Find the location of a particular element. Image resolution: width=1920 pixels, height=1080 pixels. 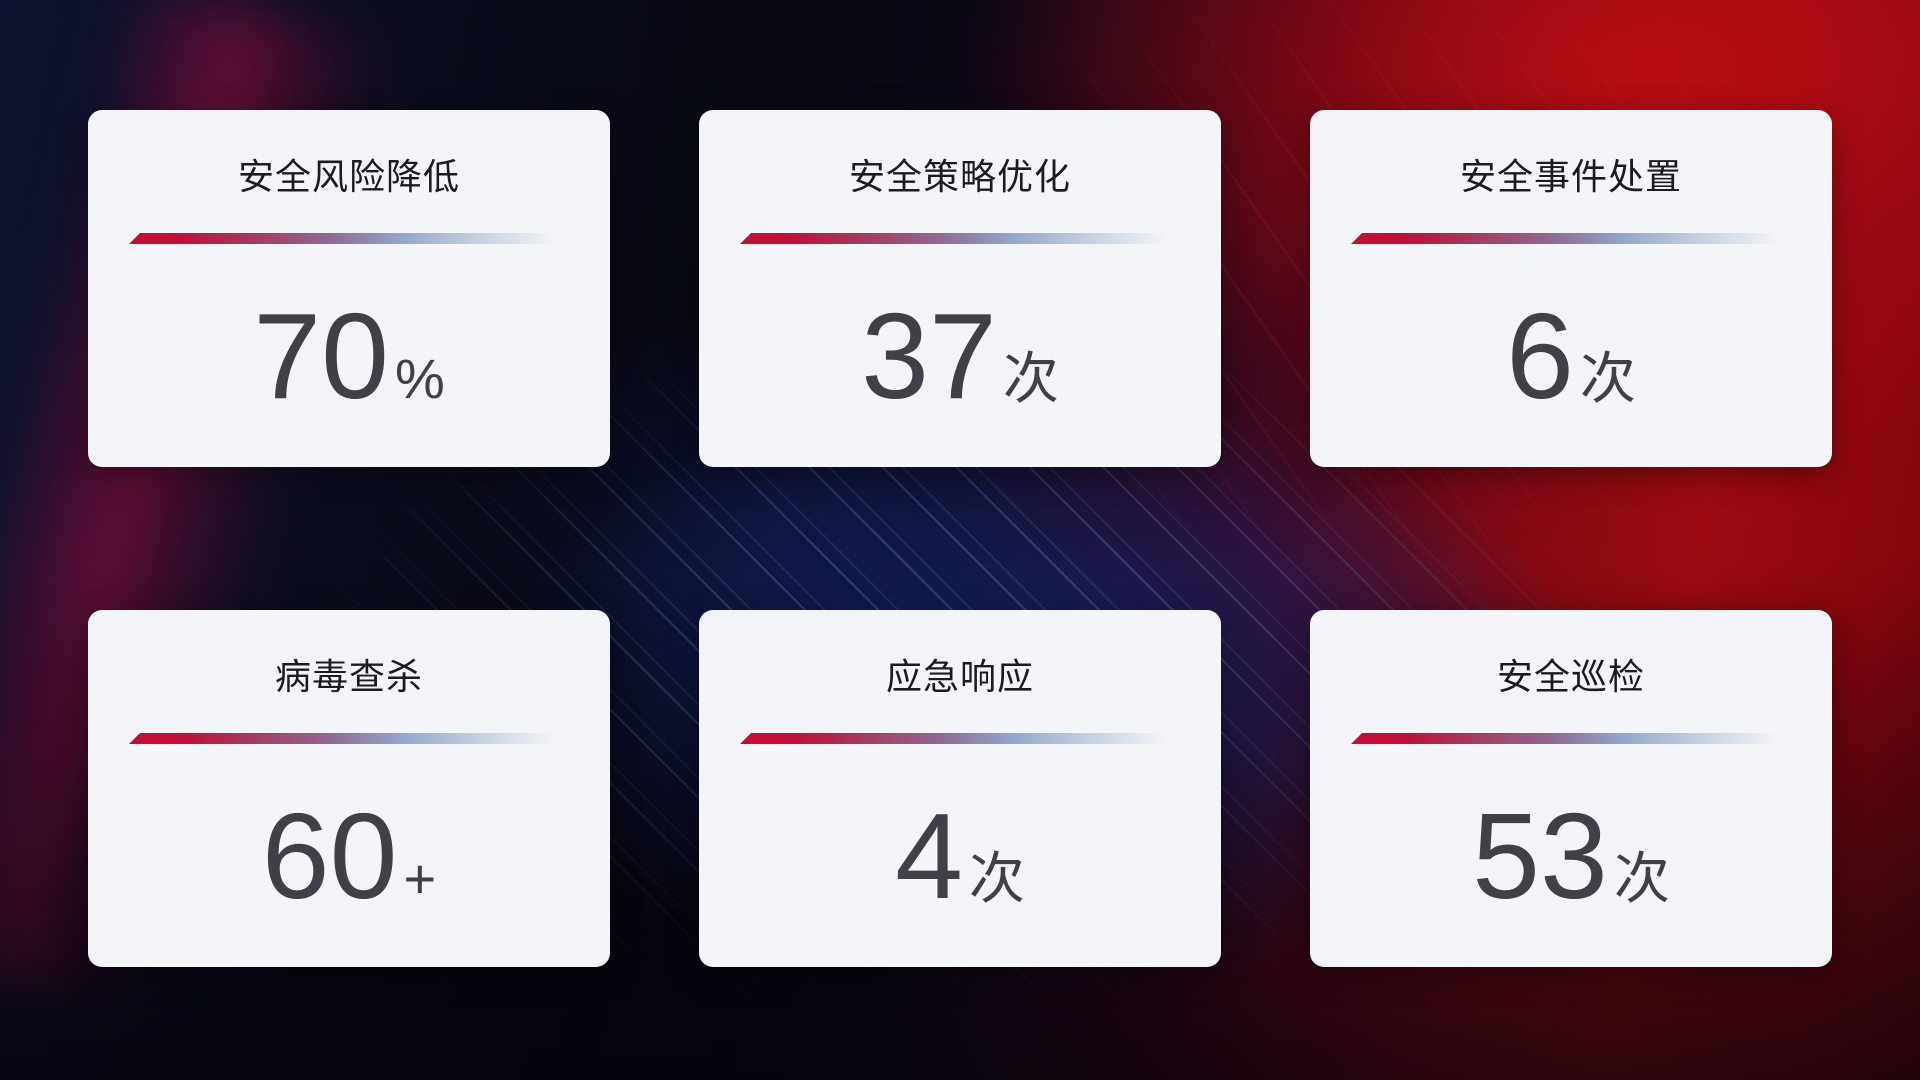

stat-card-incident-handling: 安全事件处置 6 次 is located at coordinates (1571, 288).